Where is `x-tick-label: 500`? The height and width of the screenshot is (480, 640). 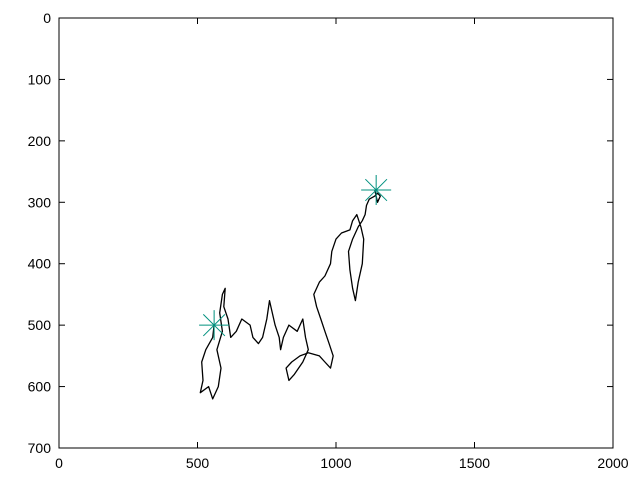 x-tick-label: 500 is located at coordinates (198, 463).